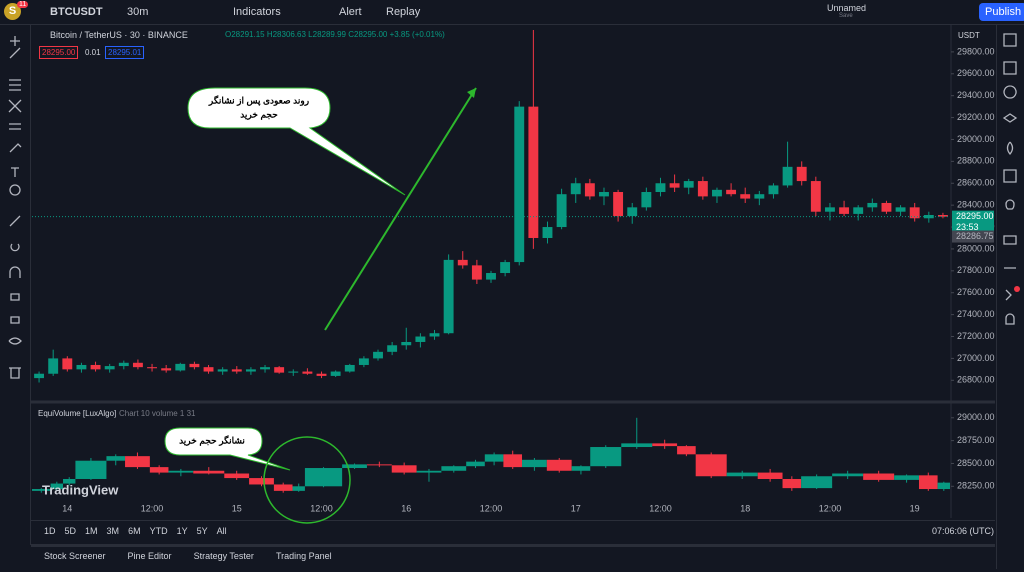 The height and width of the screenshot is (572, 1024). What do you see at coordinates (847, 8) in the screenshot?
I see `layout-name: Unnamed` at bounding box center [847, 8].